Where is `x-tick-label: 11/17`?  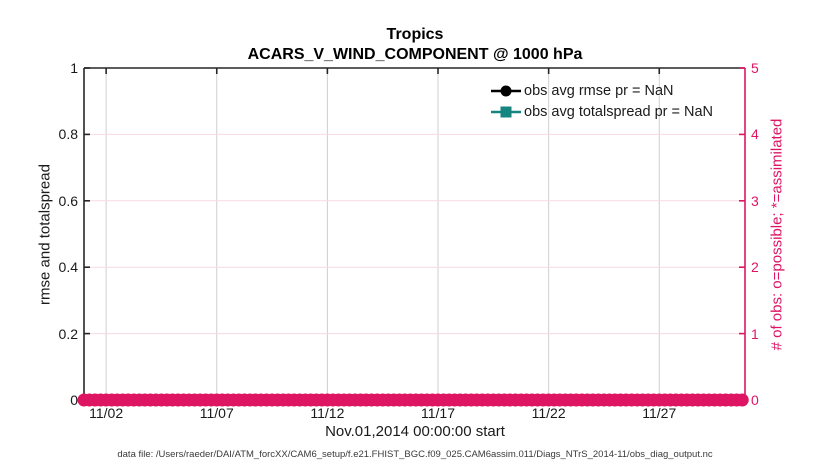 x-tick-label: 11/17 is located at coordinates (438, 413).